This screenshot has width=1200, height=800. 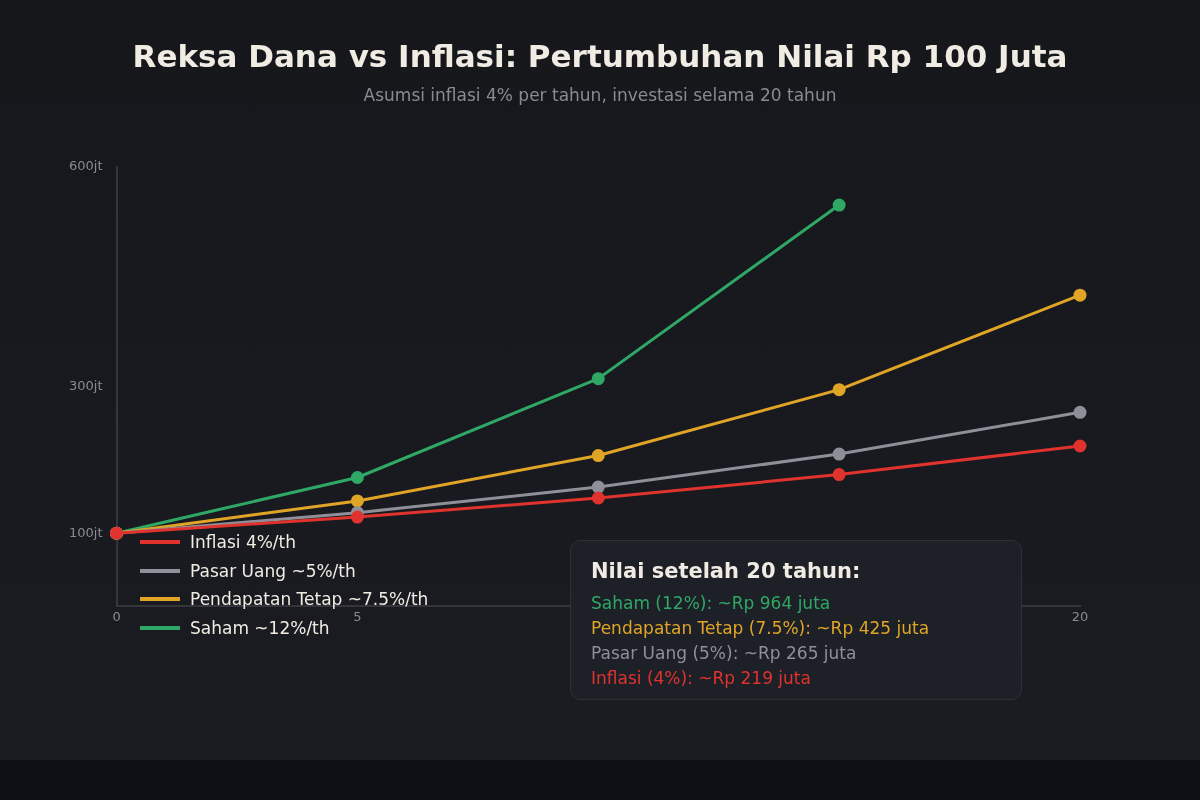 I want to click on chart-subtitle: Asumsi inflasi 4% per tahun, investasi selama 20 tahun, so click(x=600, y=95).